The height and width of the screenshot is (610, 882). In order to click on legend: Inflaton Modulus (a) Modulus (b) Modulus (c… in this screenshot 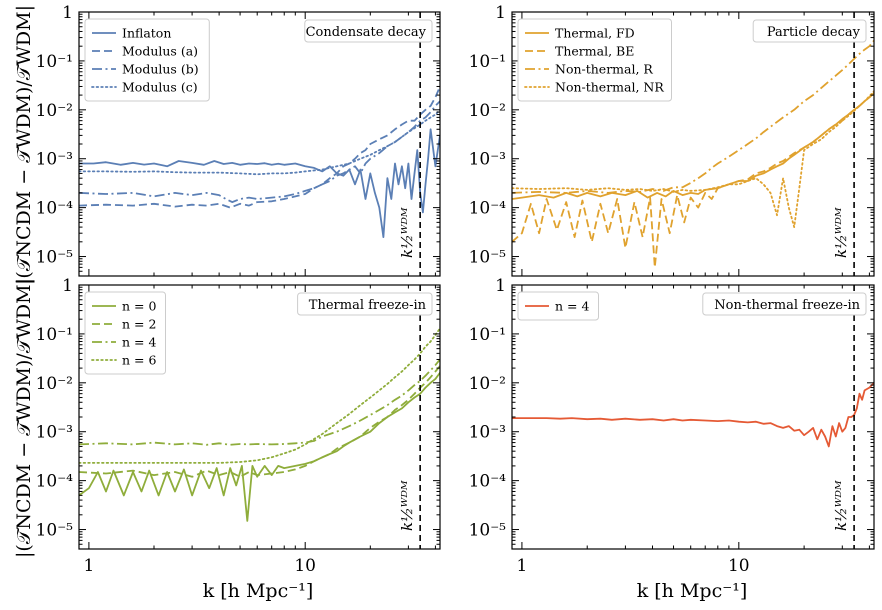, I will do `click(147, 60)`.